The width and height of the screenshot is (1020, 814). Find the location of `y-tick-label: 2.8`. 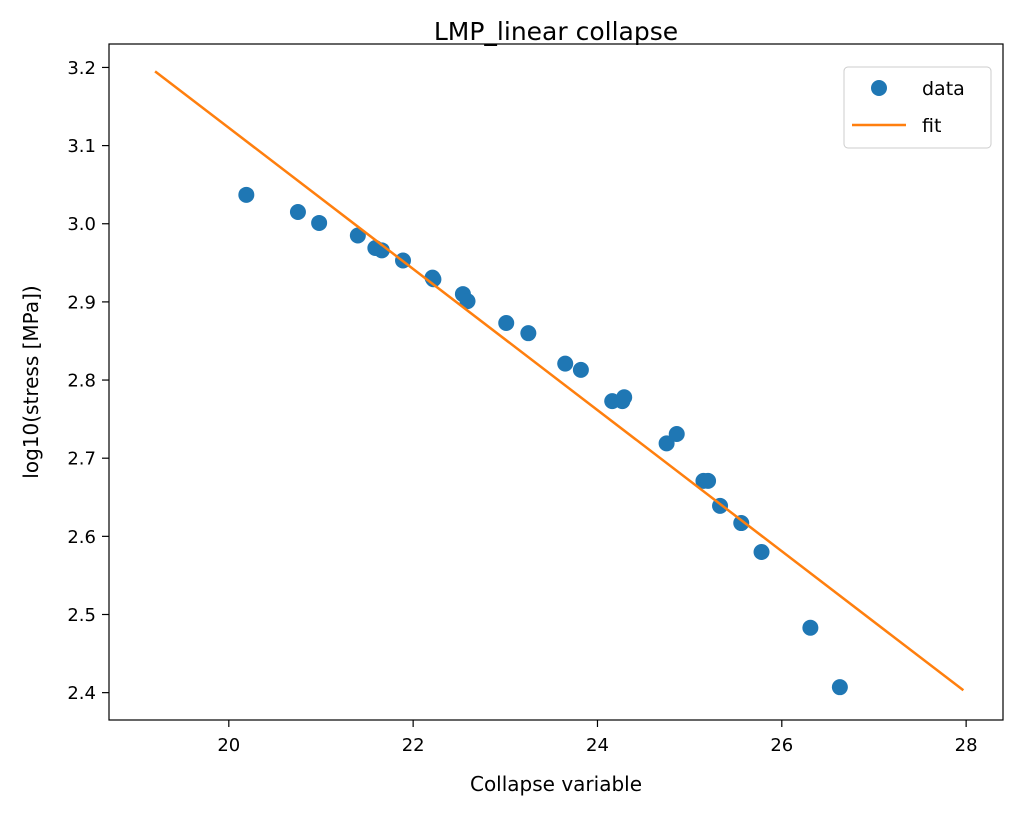

y-tick-label: 2.8 is located at coordinates (81, 381).